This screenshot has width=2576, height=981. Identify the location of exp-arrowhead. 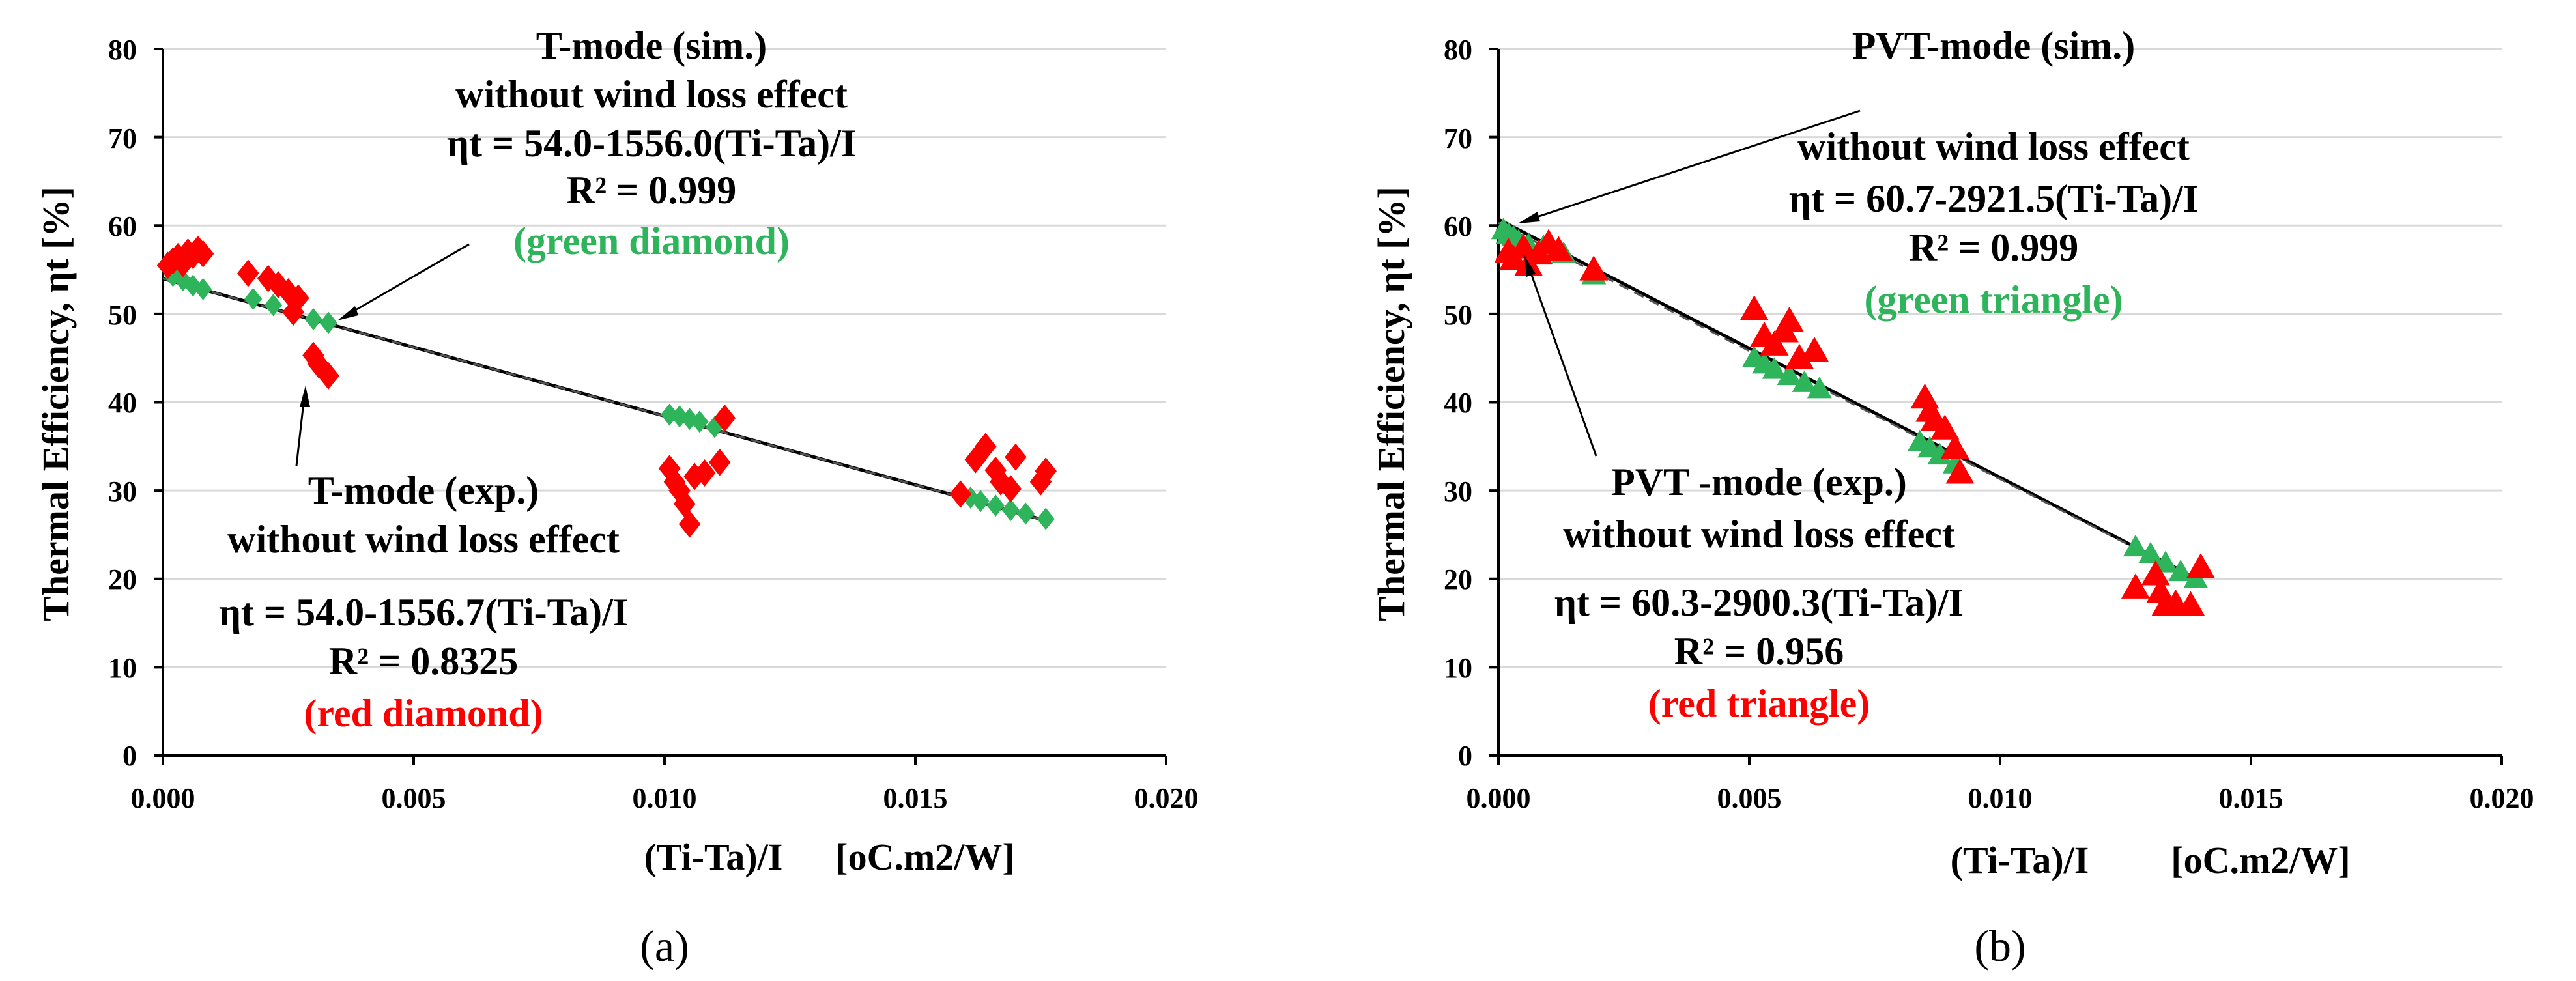
(305, 396).